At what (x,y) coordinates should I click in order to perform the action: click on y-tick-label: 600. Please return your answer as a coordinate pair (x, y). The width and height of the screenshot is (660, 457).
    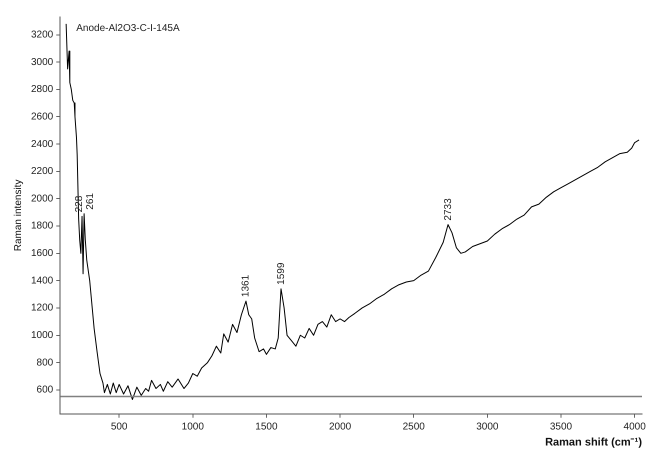
    Looking at the image, I should click on (45, 390).